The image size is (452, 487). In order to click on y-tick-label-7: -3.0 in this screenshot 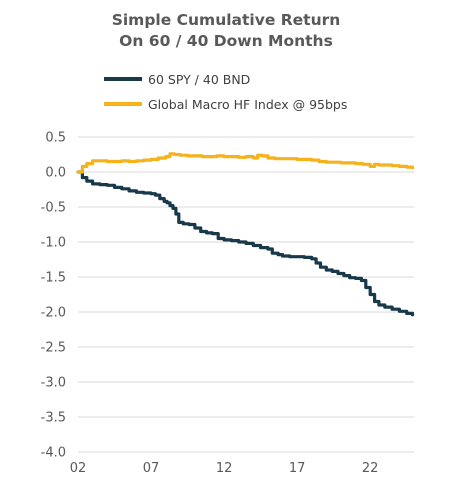, I will do `click(53, 383)`.